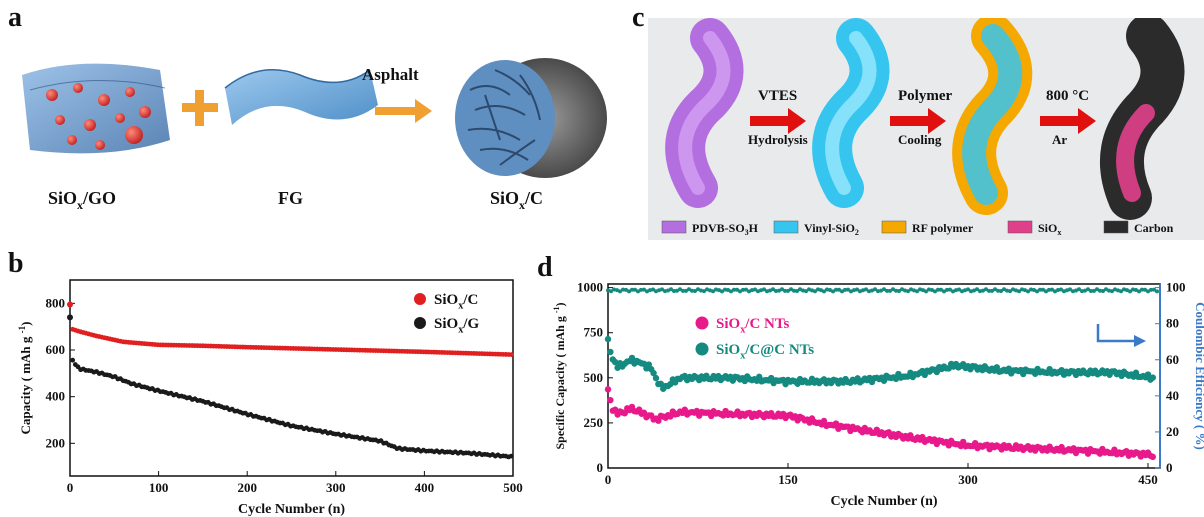  Describe the element at coordinates (25, 378) in the screenshot. I see `y-axis-label: Capacity ( mAh g -1)` at that location.